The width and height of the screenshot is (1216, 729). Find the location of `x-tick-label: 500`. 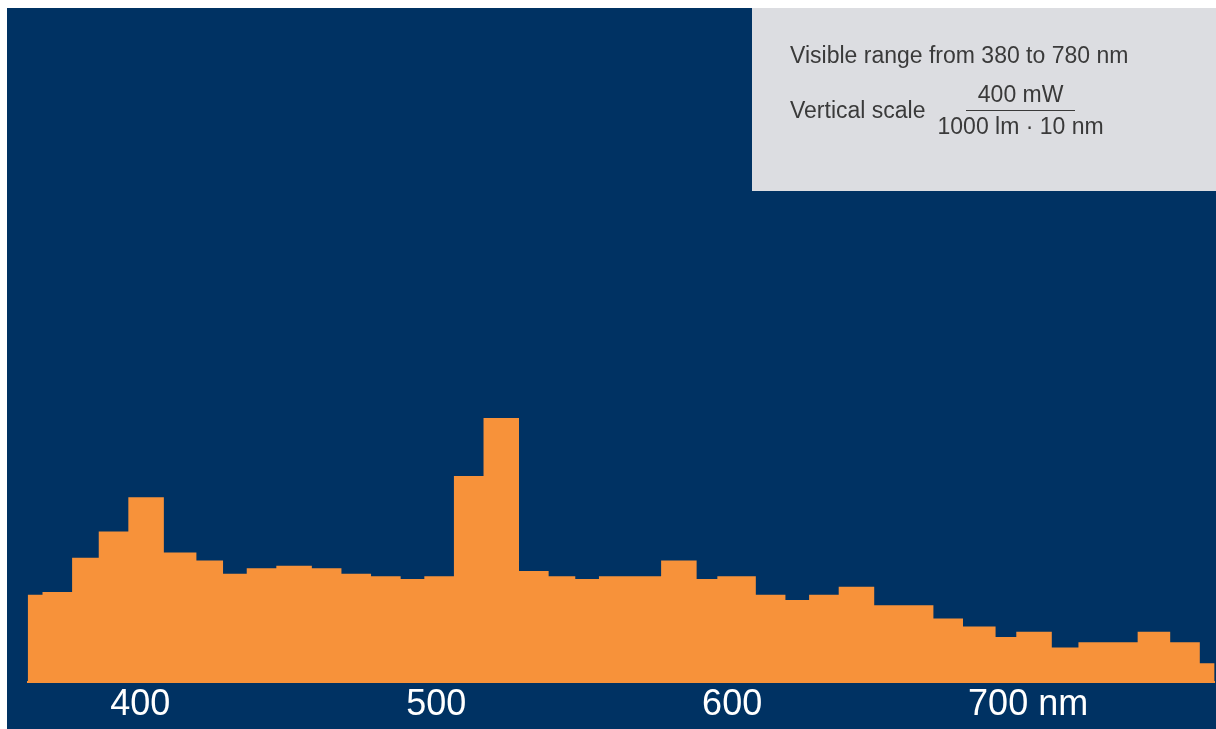

x-tick-label: 500 is located at coordinates (436, 703).